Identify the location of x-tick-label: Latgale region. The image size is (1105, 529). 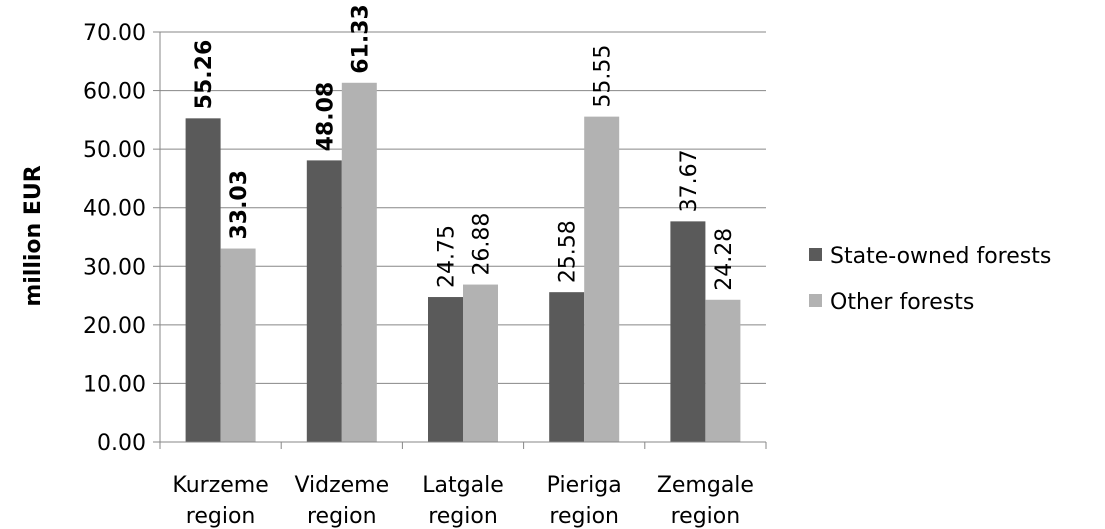
(462, 501).